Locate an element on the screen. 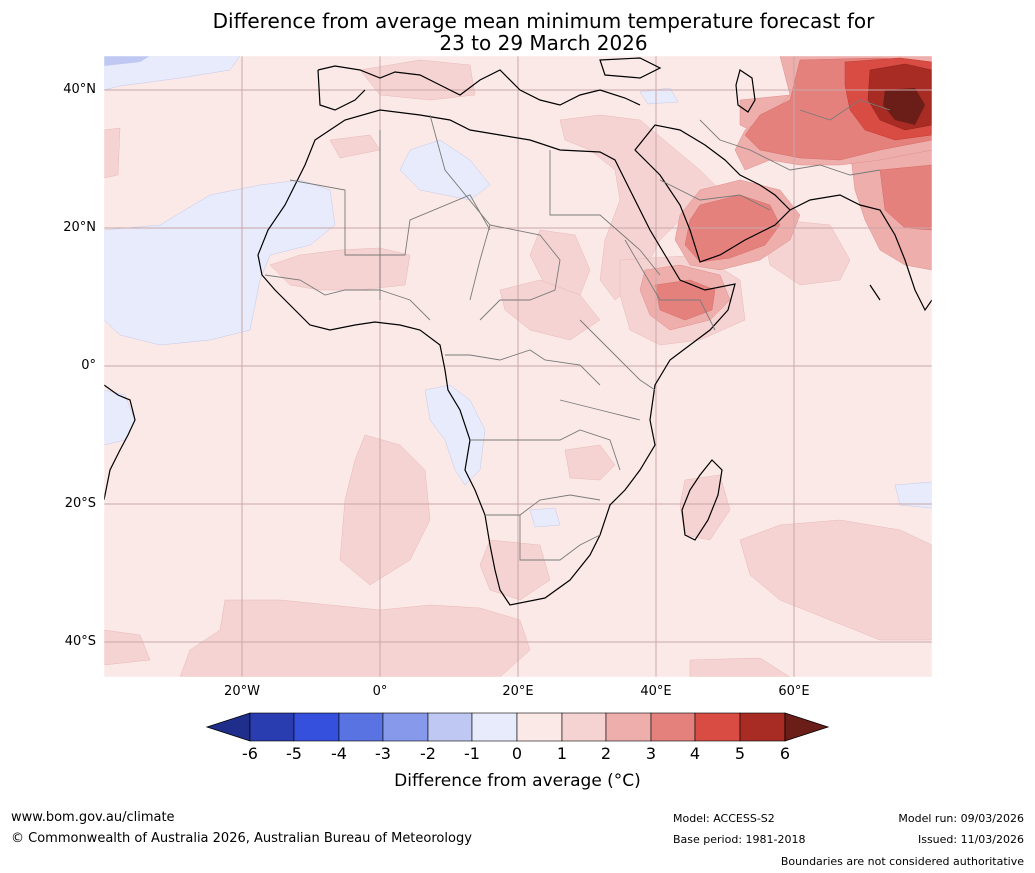 The width and height of the screenshot is (1035, 873). footer-website: www.bom.gov.au/climate is located at coordinates (93, 817).